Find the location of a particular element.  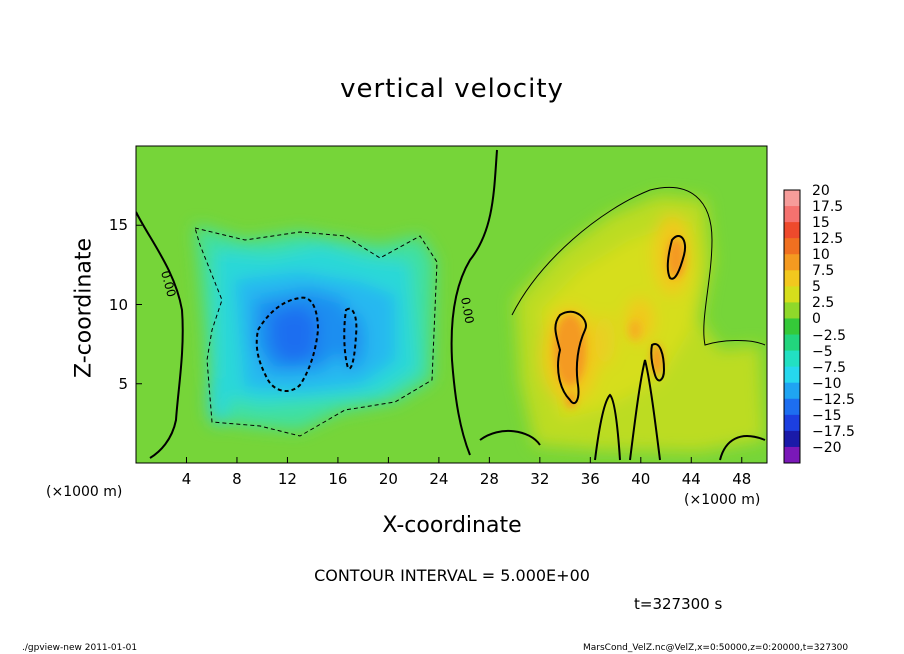

updraft-cores is located at coordinates (619, 323).